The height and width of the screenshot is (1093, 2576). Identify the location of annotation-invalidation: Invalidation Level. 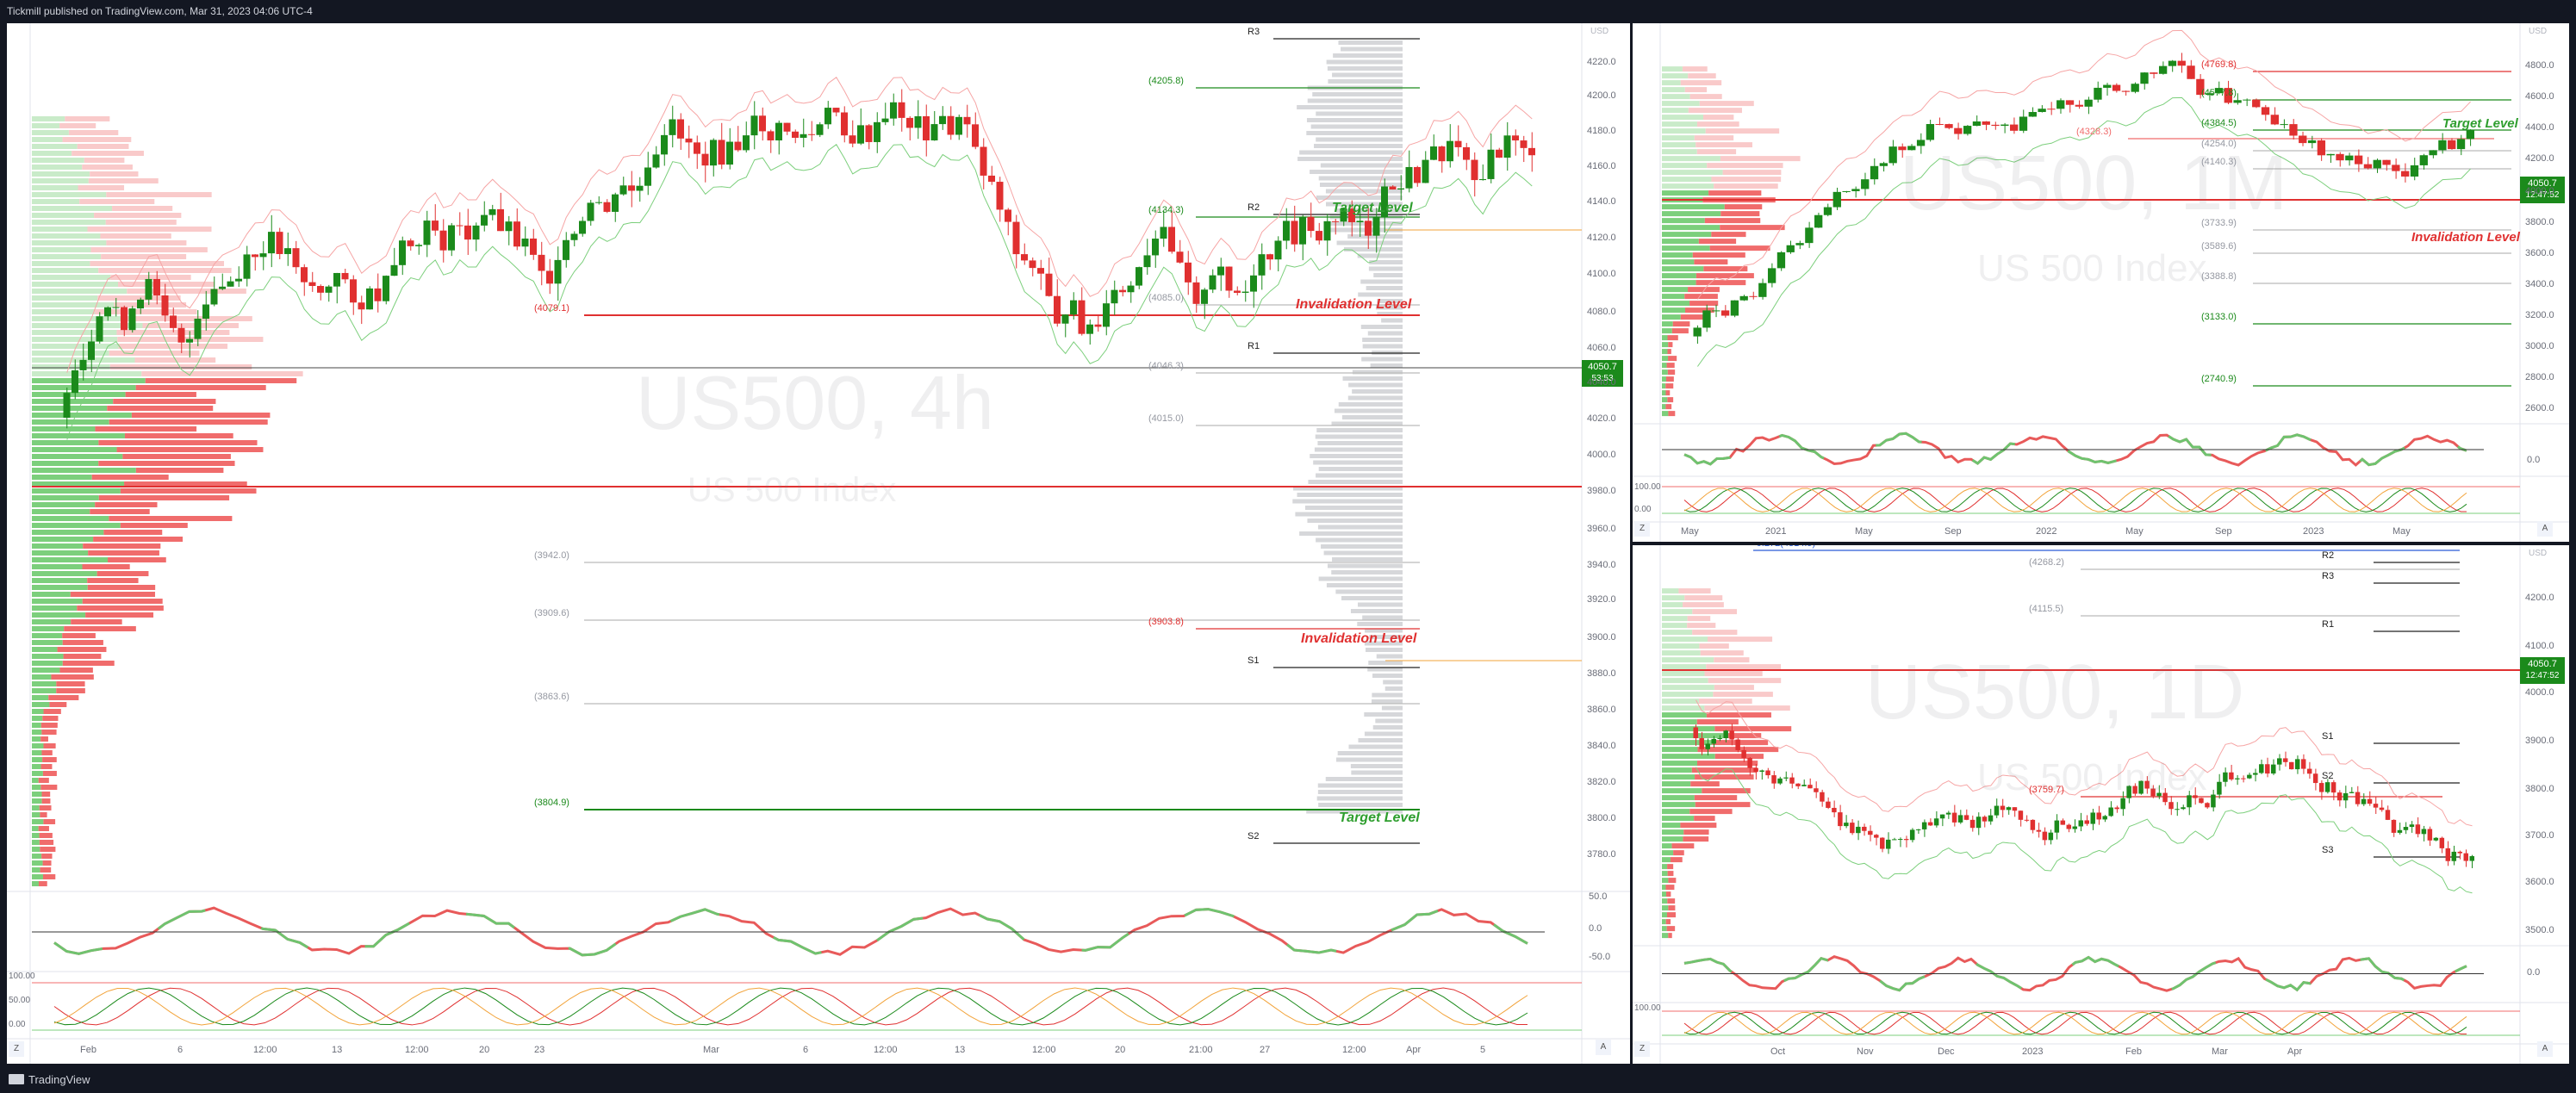
(2466, 237).